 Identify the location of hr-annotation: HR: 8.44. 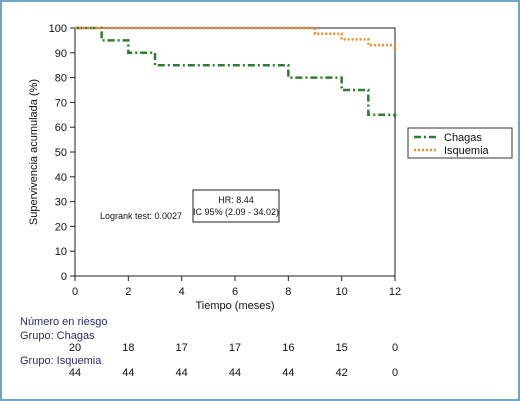
(236, 200).